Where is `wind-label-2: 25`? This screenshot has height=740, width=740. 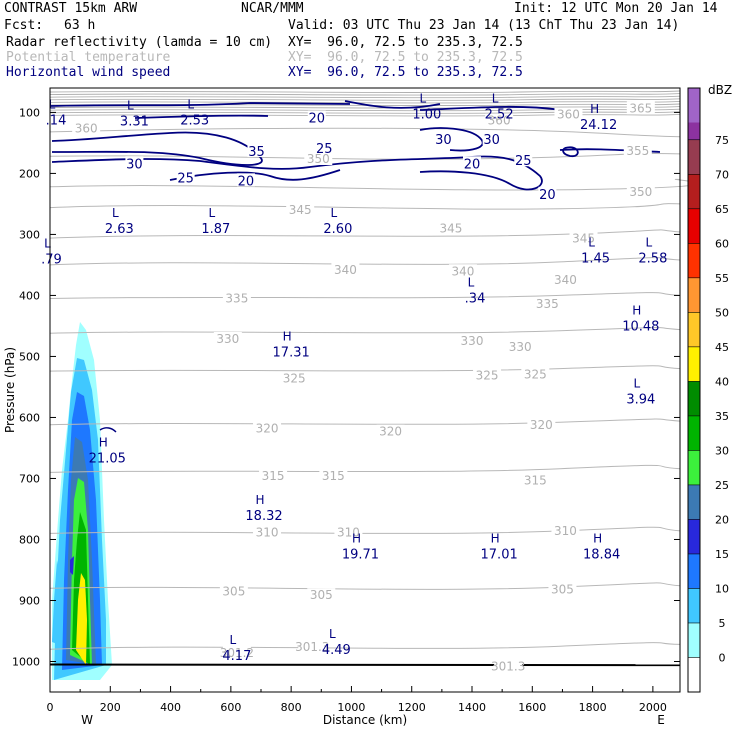 wind-label-2: 25 is located at coordinates (324, 149).